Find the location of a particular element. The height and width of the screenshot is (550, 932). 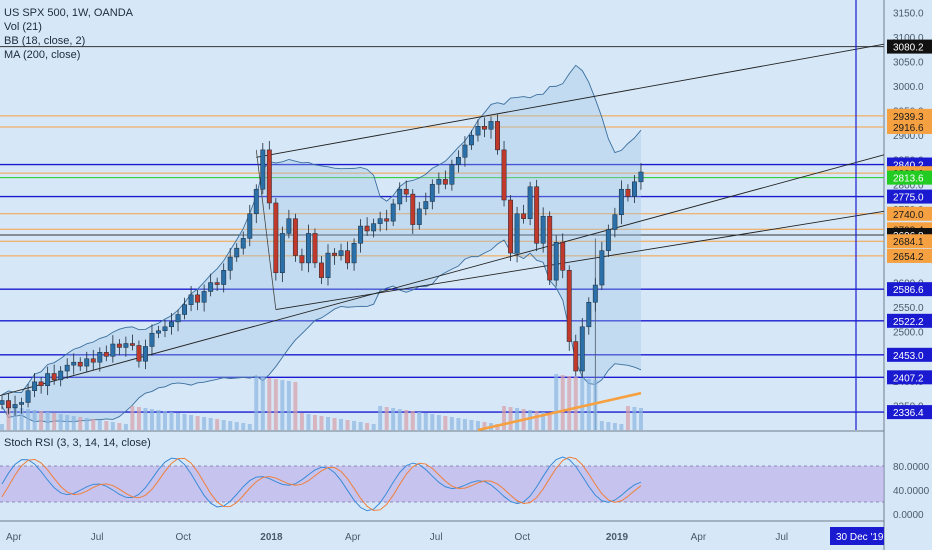

stoch-k-line is located at coordinates (321, 484).